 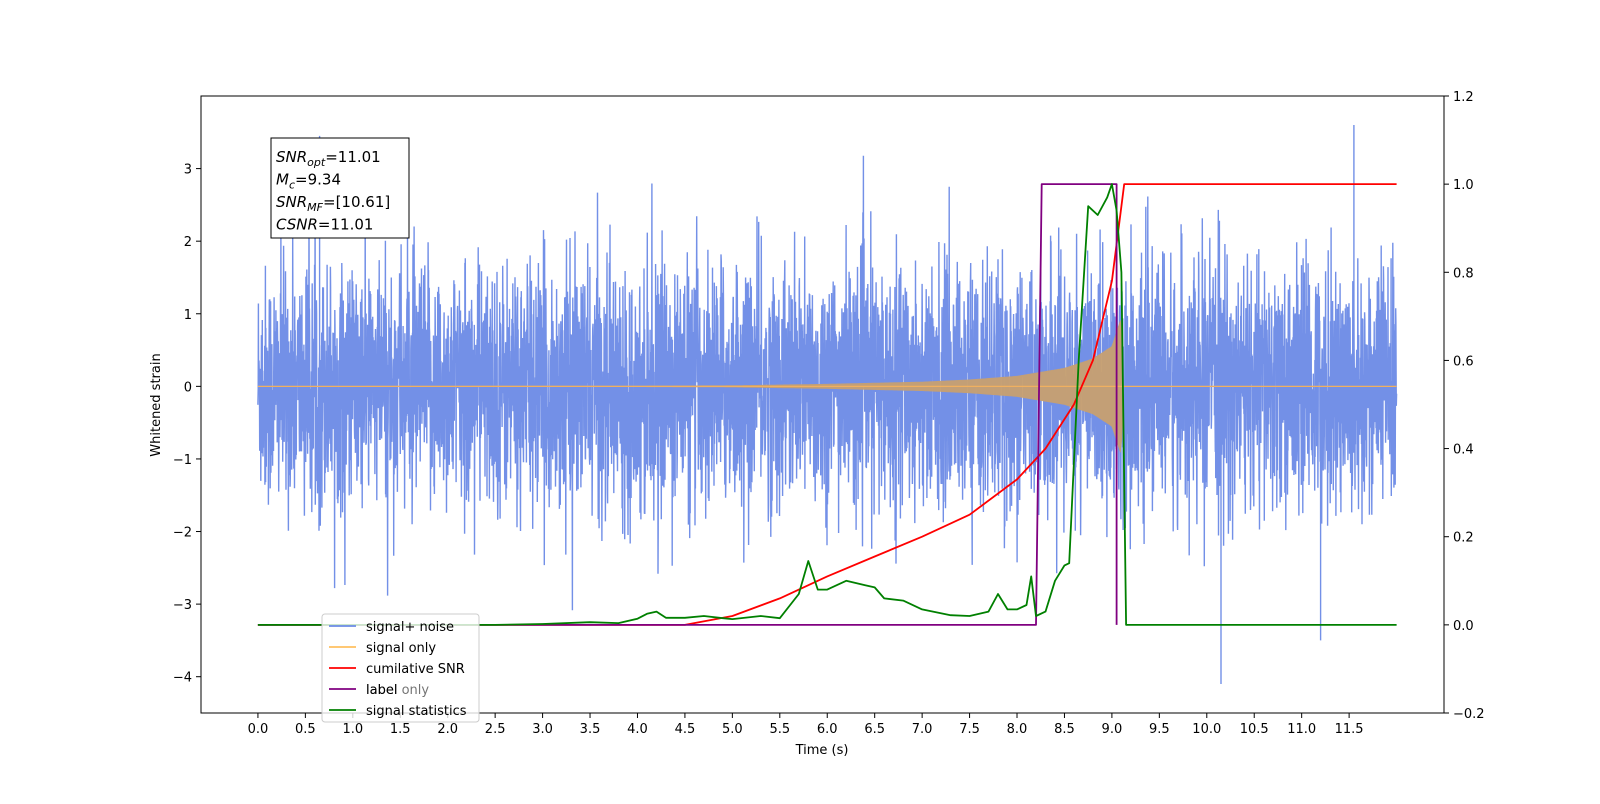 What do you see at coordinates (1301, 729) in the screenshot?
I see `x-tick-label: 11.0` at bounding box center [1301, 729].